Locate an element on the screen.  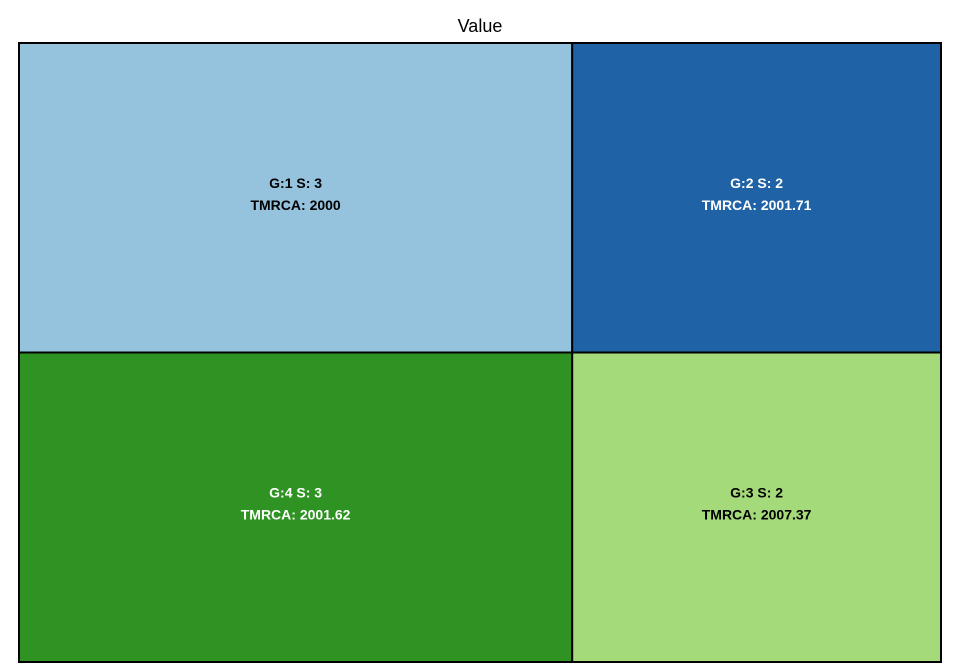
treemap-tile-label: G:2 S: 2 is located at coordinates (756, 183).